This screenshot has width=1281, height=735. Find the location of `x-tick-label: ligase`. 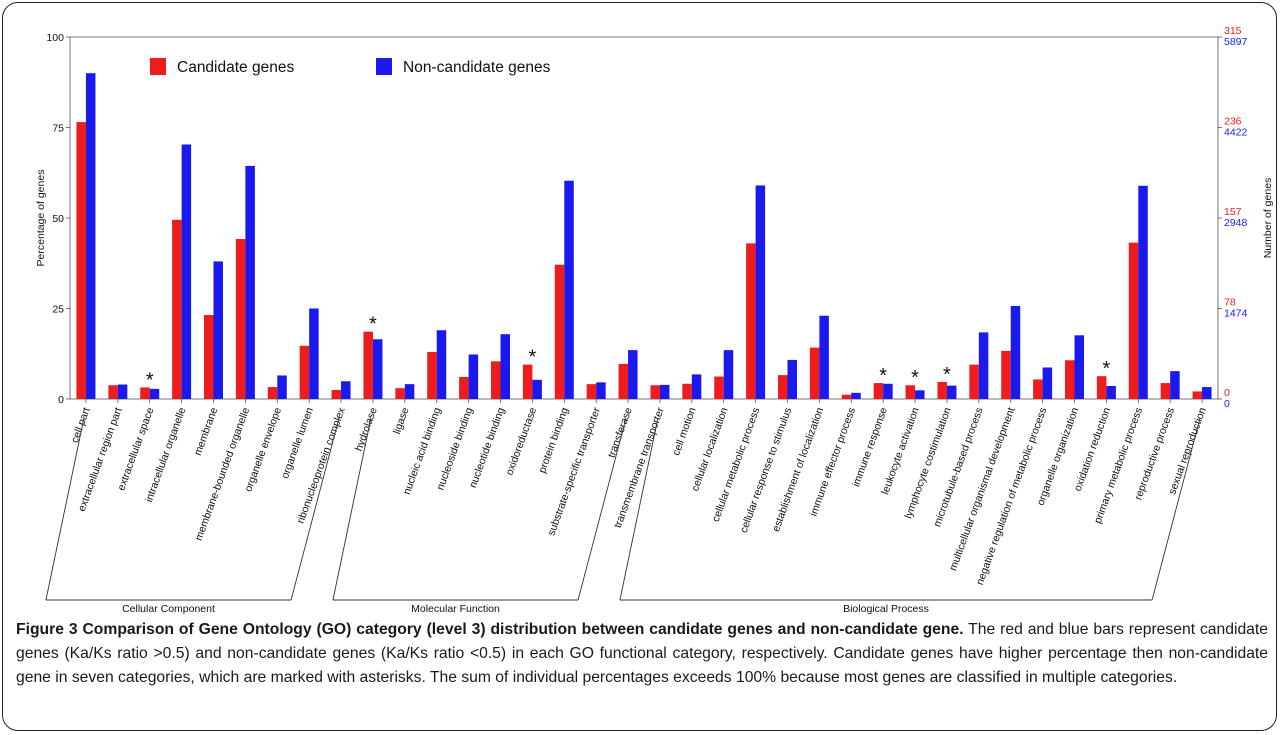

x-tick-label: ligase is located at coordinates (401, 421).